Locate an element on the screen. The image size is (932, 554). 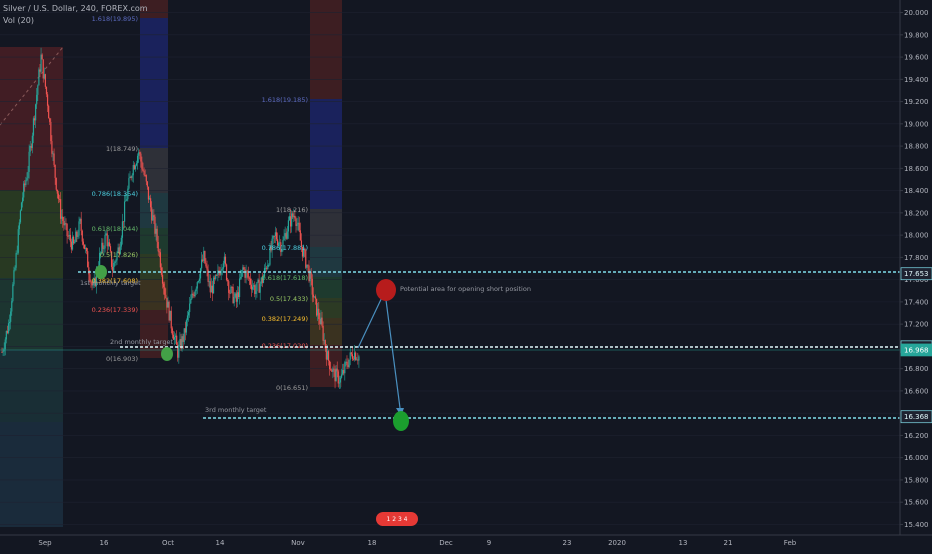
fib-second-top-red is located at coordinates (326, 49).